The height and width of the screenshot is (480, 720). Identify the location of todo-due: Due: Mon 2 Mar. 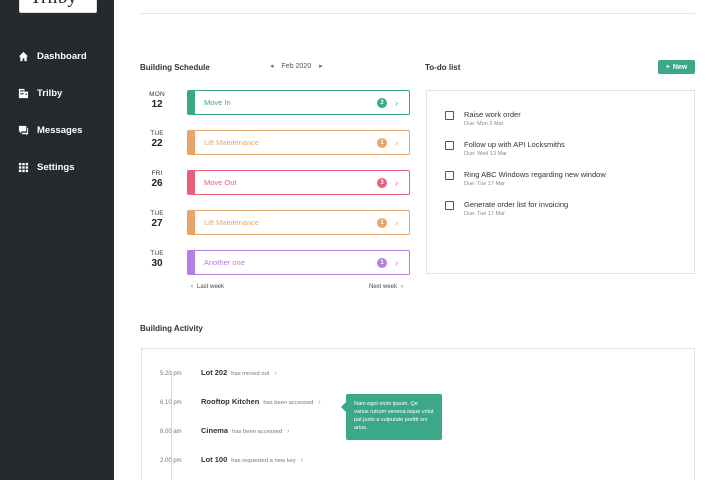
(484, 124).